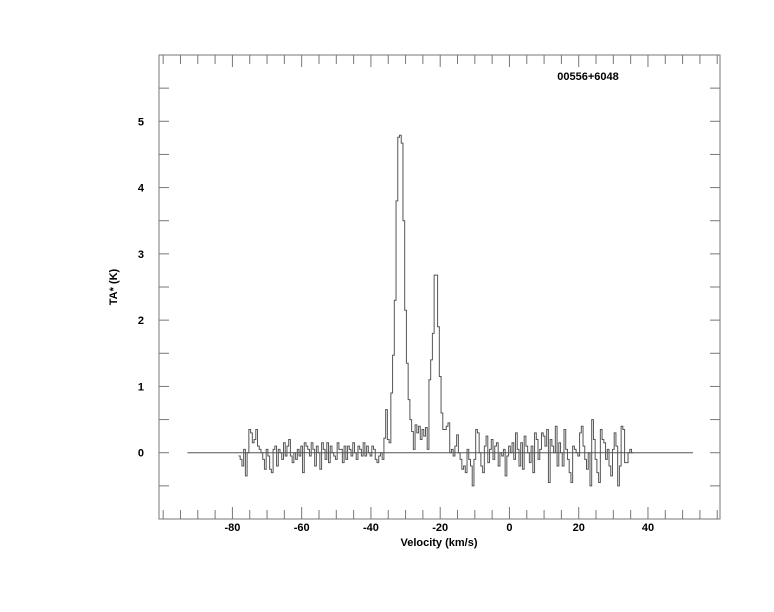 The width and height of the screenshot is (774, 612). What do you see at coordinates (141, 387) in the screenshot?
I see `y-tick-label: 1` at bounding box center [141, 387].